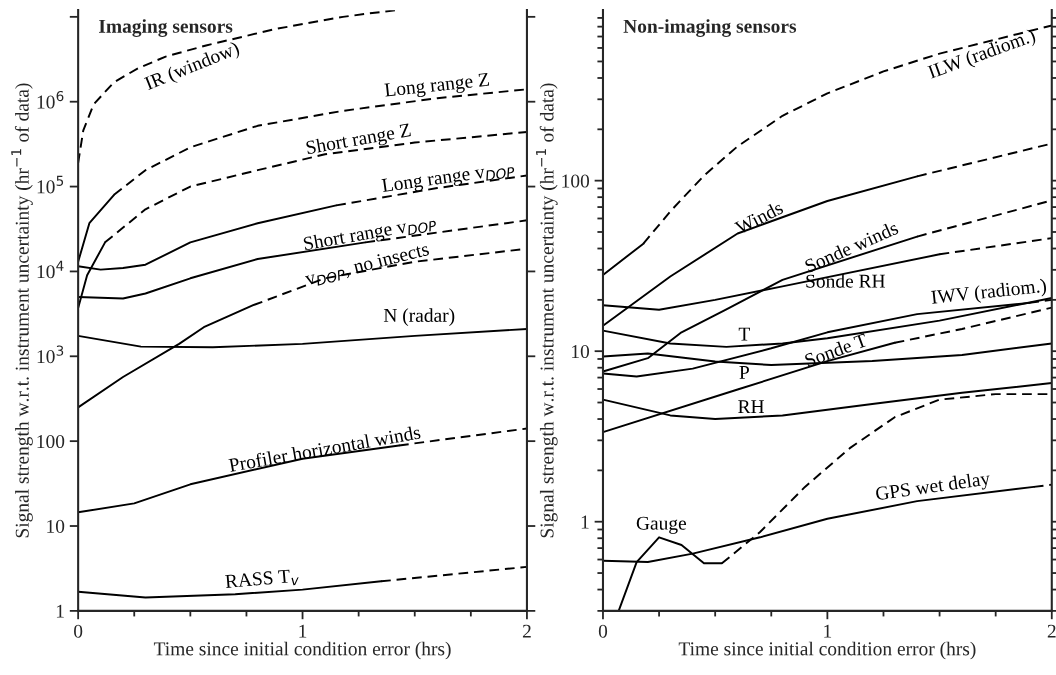 The height and width of the screenshot is (675, 1056). I want to click on y-tick-label: 10$^{3}$, so click(50, 354).